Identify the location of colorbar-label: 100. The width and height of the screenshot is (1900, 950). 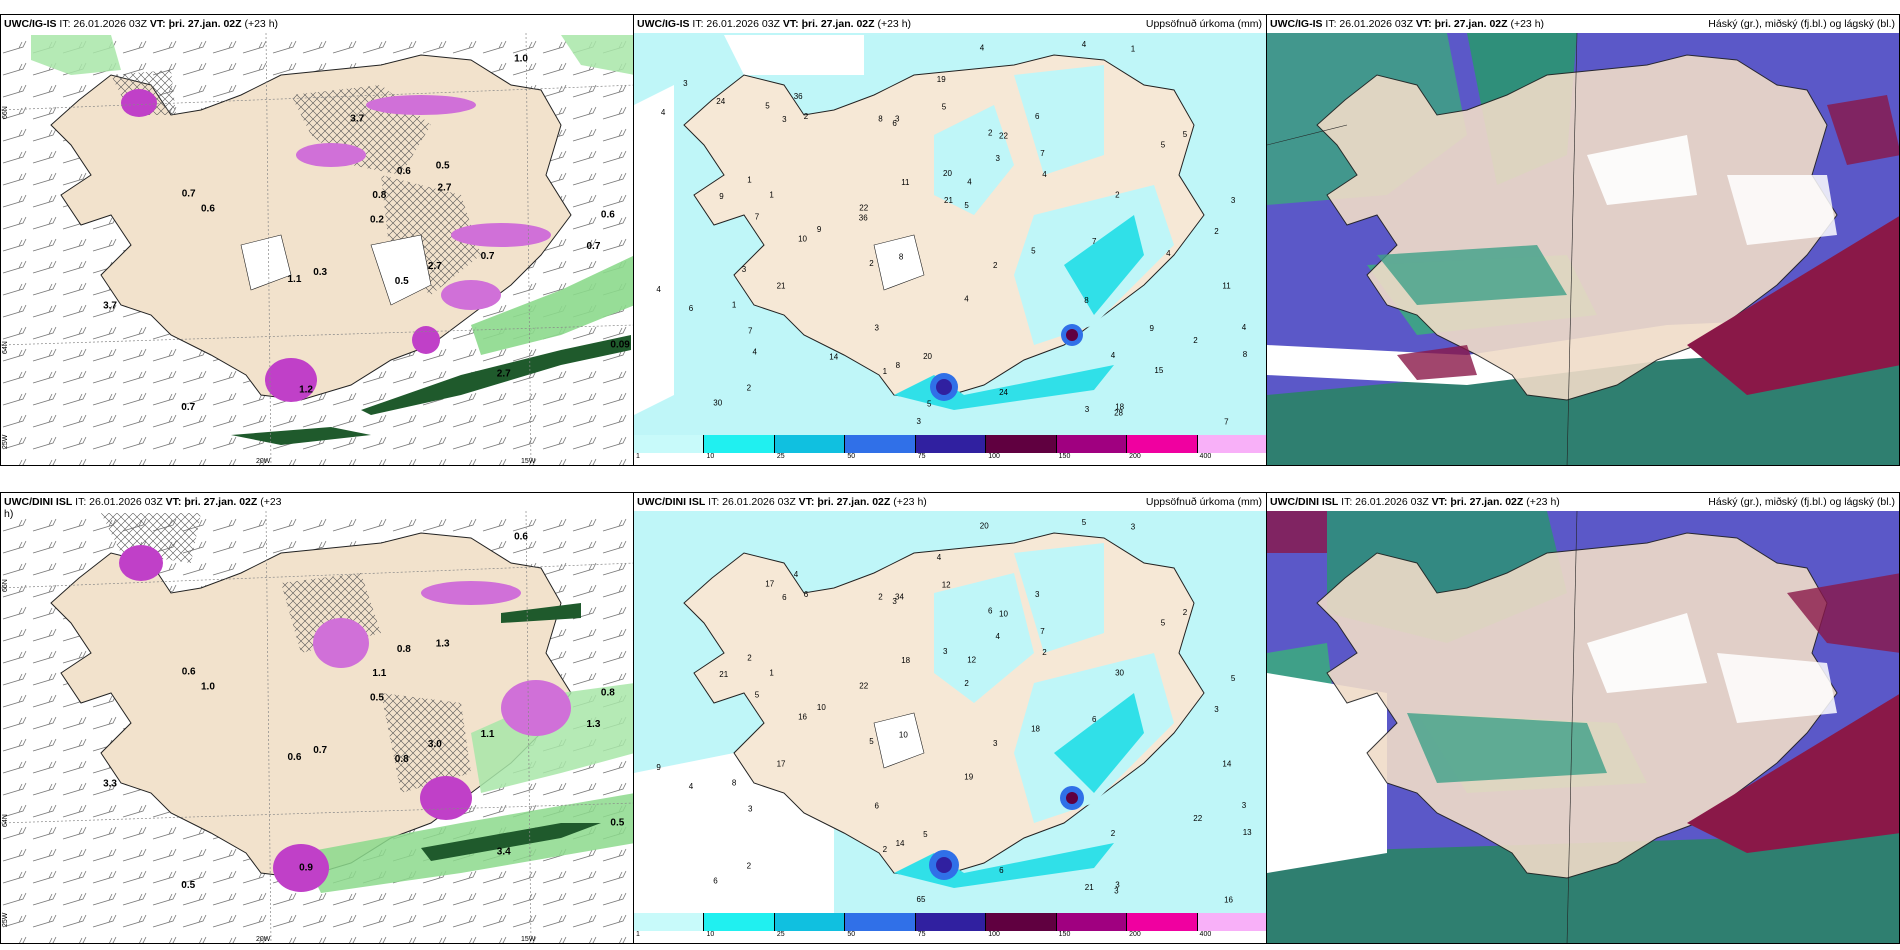
(994, 456).